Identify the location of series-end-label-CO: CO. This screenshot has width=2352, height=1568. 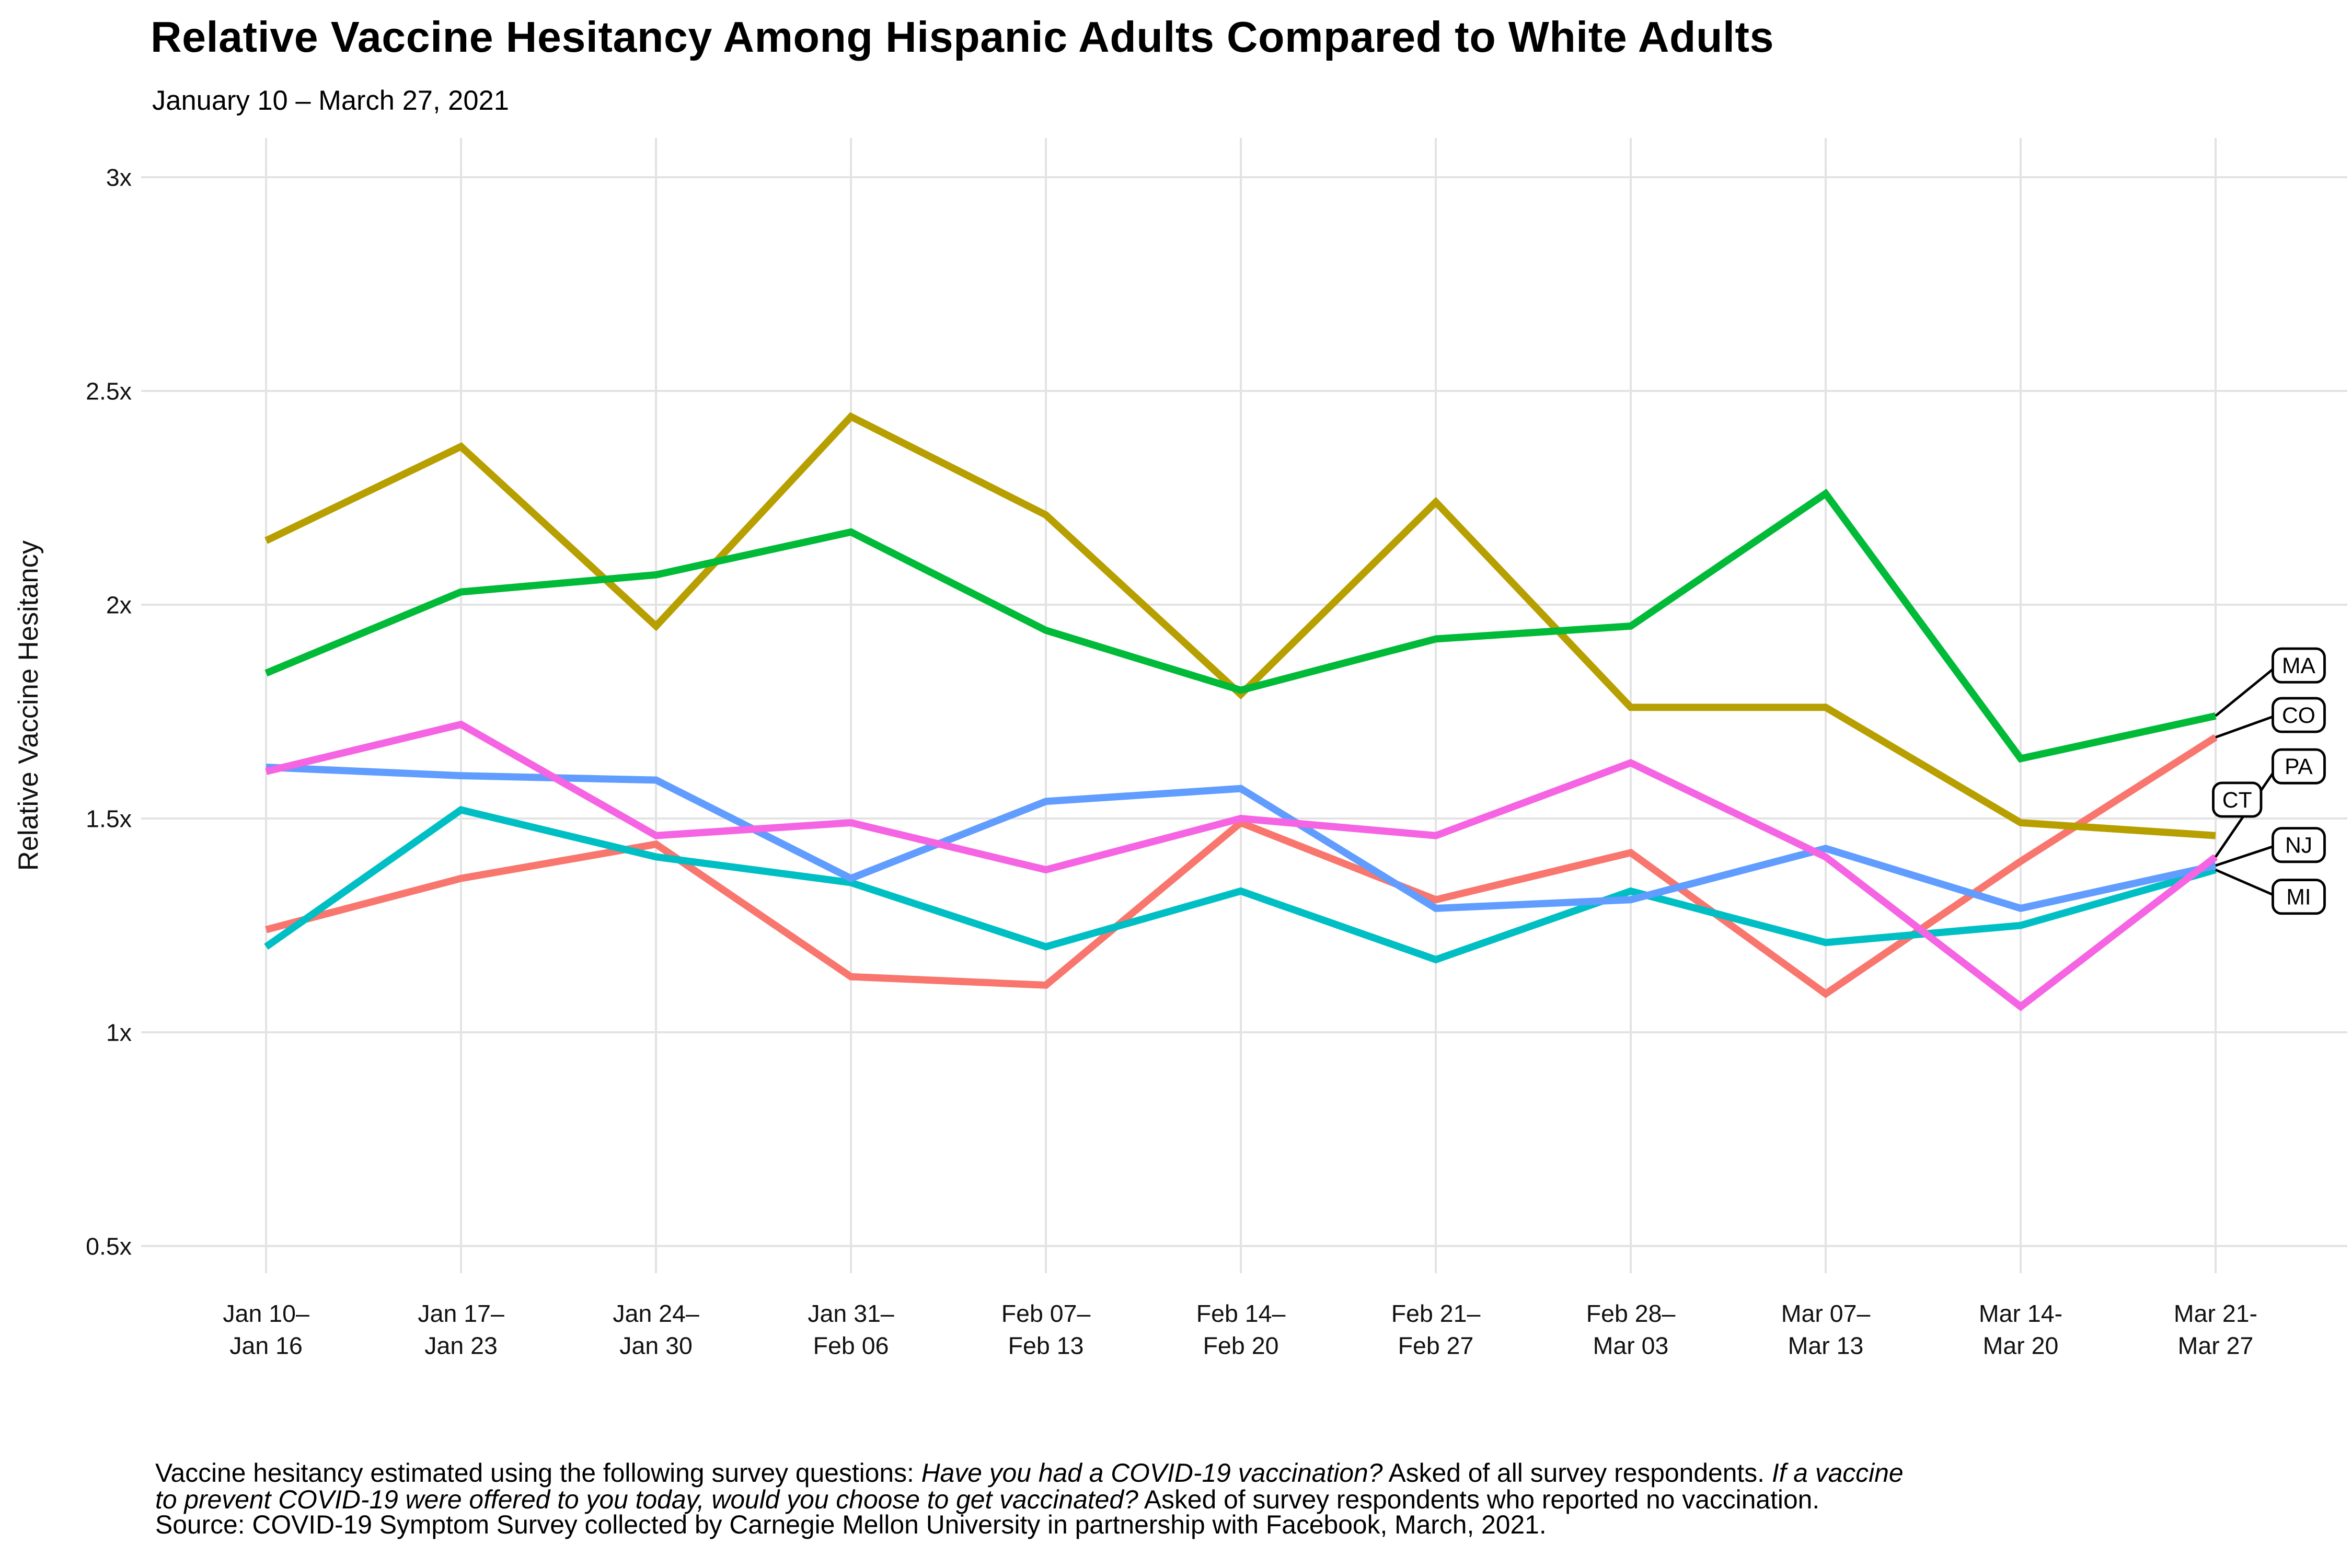
(2298, 715).